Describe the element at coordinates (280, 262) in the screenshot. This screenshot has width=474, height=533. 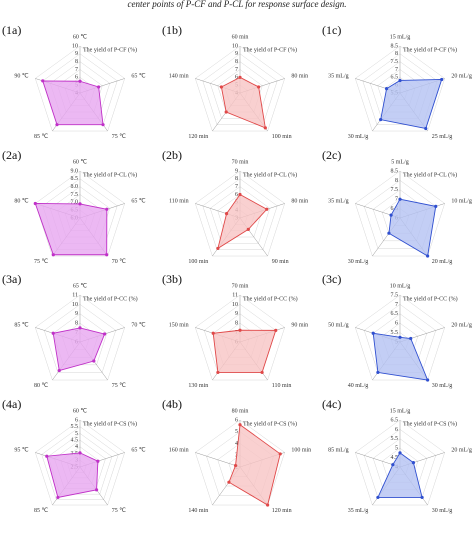
I see `axis-label: 90 min` at that location.